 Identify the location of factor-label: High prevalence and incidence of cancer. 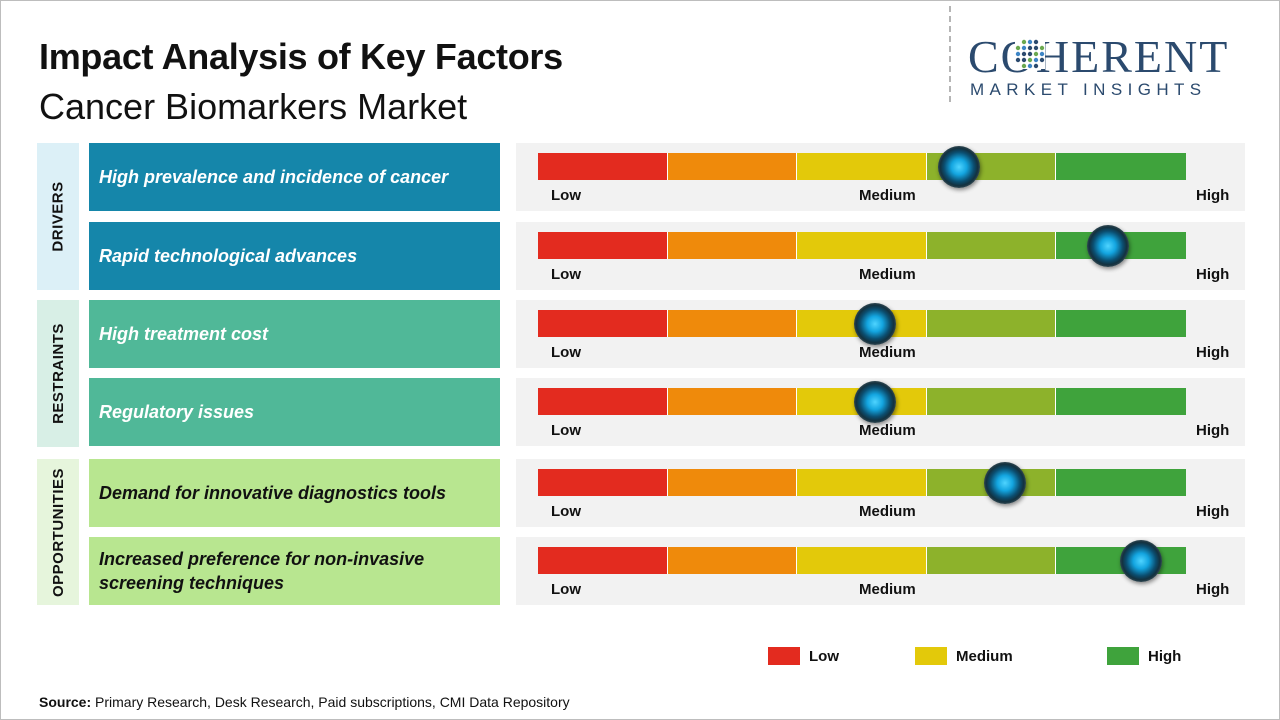
(294, 177).